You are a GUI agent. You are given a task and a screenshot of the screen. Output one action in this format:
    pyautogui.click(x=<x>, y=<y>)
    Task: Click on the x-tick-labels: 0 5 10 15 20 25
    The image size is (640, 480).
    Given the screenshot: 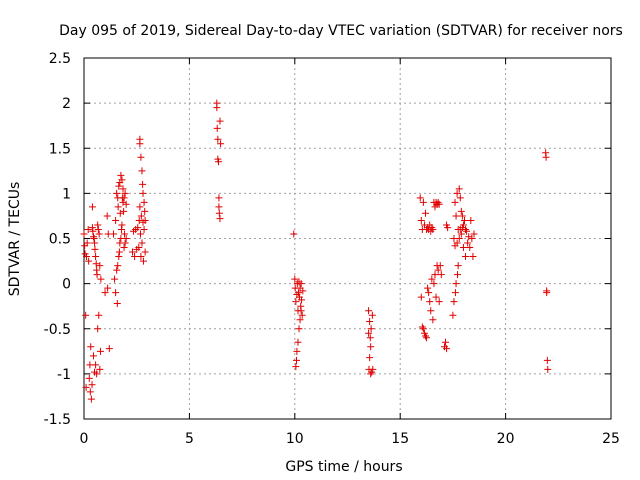 What is the action you would take?
    pyautogui.click(x=350, y=439)
    